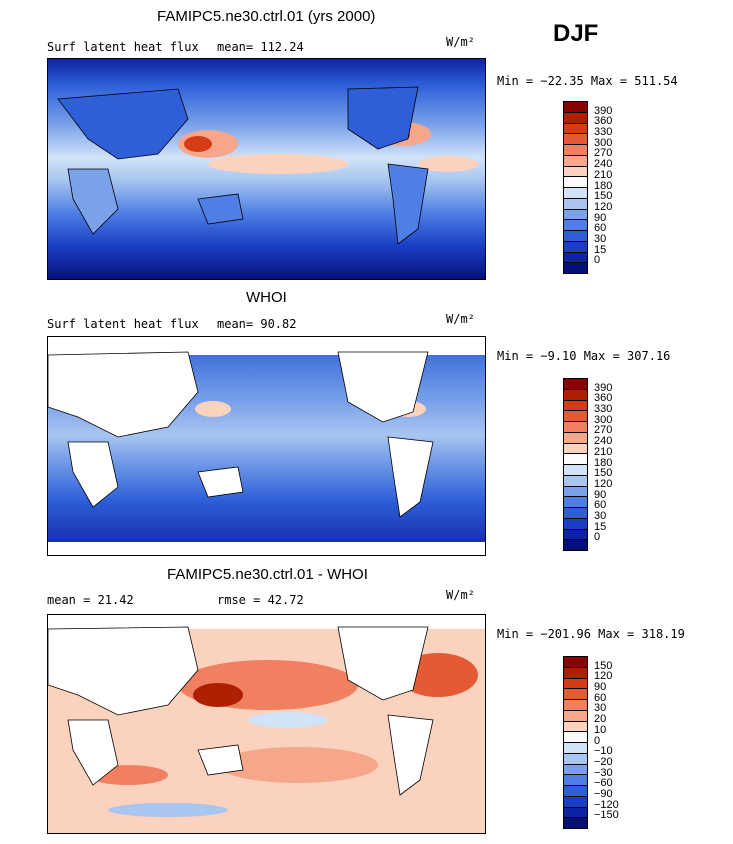 This screenshot has width=733, height=844. What do you see at coordinates (603, 473) in the screenshot?
I see `panel2-colorbar-tick: 150` at bounding box center [603, 473].